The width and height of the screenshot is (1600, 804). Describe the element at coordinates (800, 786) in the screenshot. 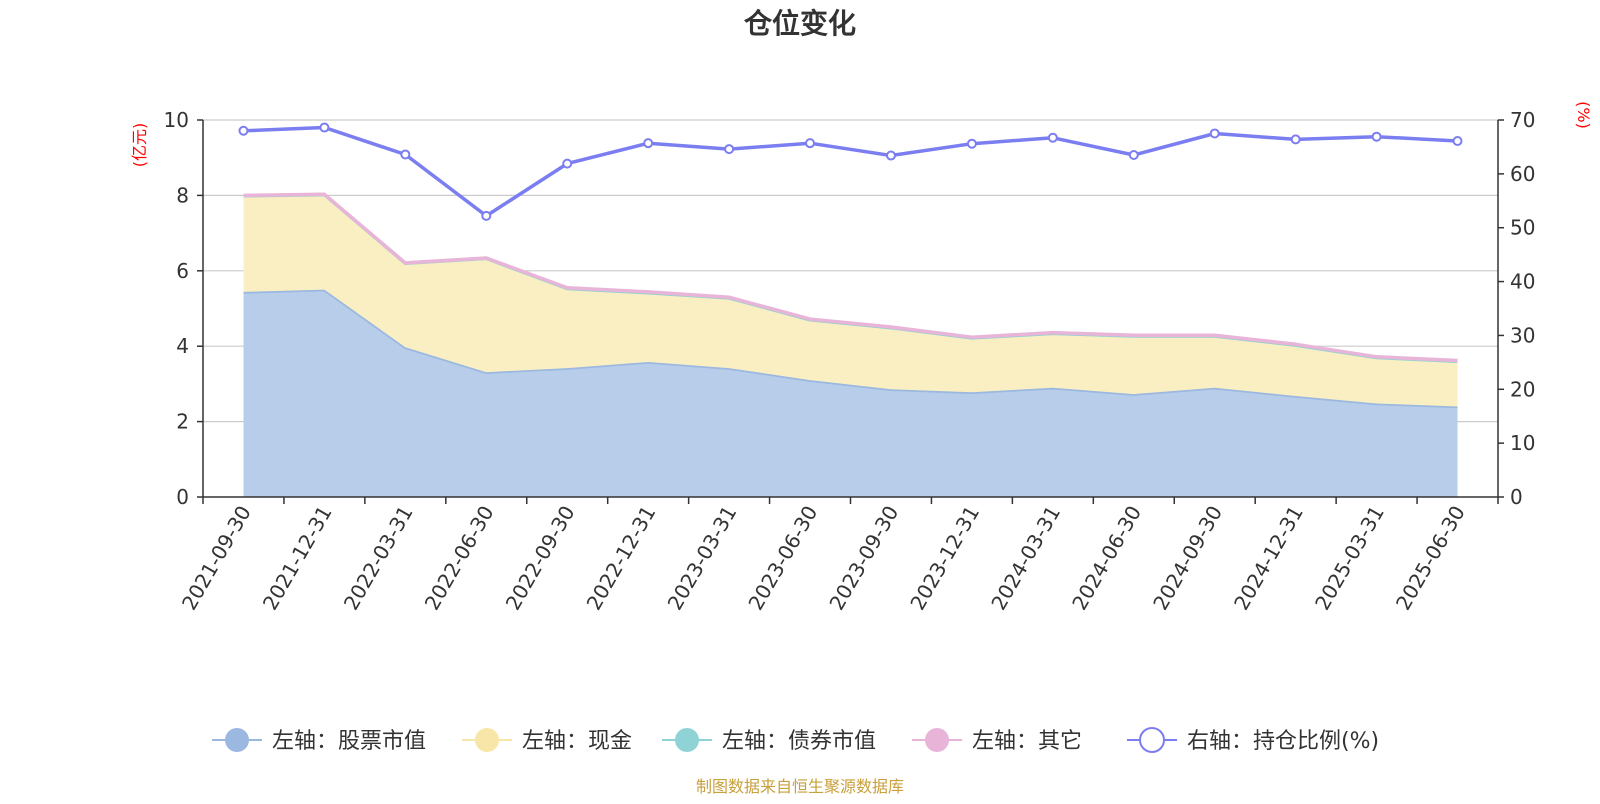

I see `data-source-note: 制图数据来自恒生聚源数据库` at that location.